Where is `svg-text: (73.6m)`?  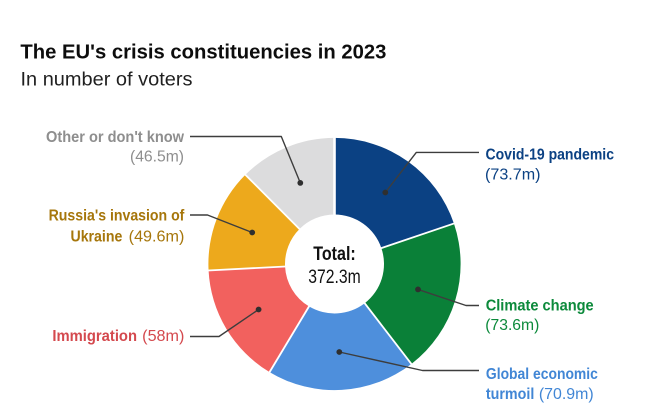 svg-text: (73.6m) is located at coordinates (512, 325).